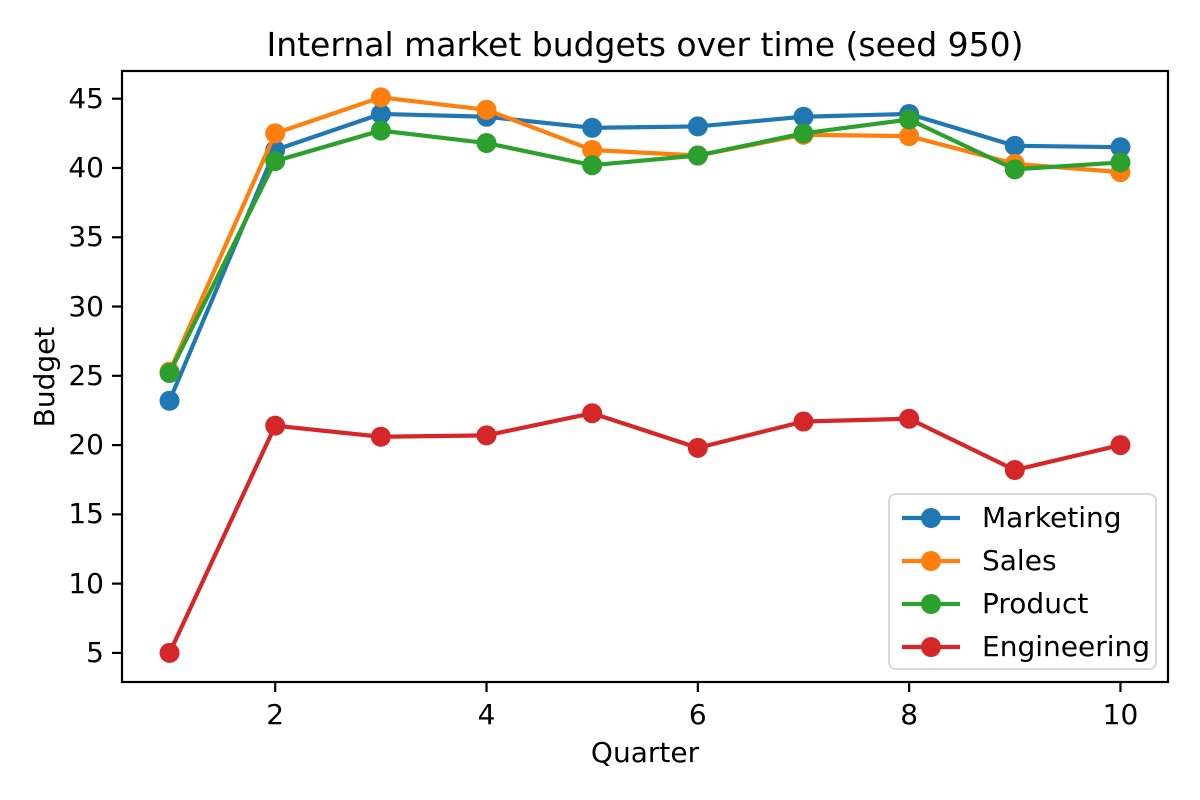 This screenshot has height=800, width=1200. I want to click on y-tick-label: 20, so click(86, 445).